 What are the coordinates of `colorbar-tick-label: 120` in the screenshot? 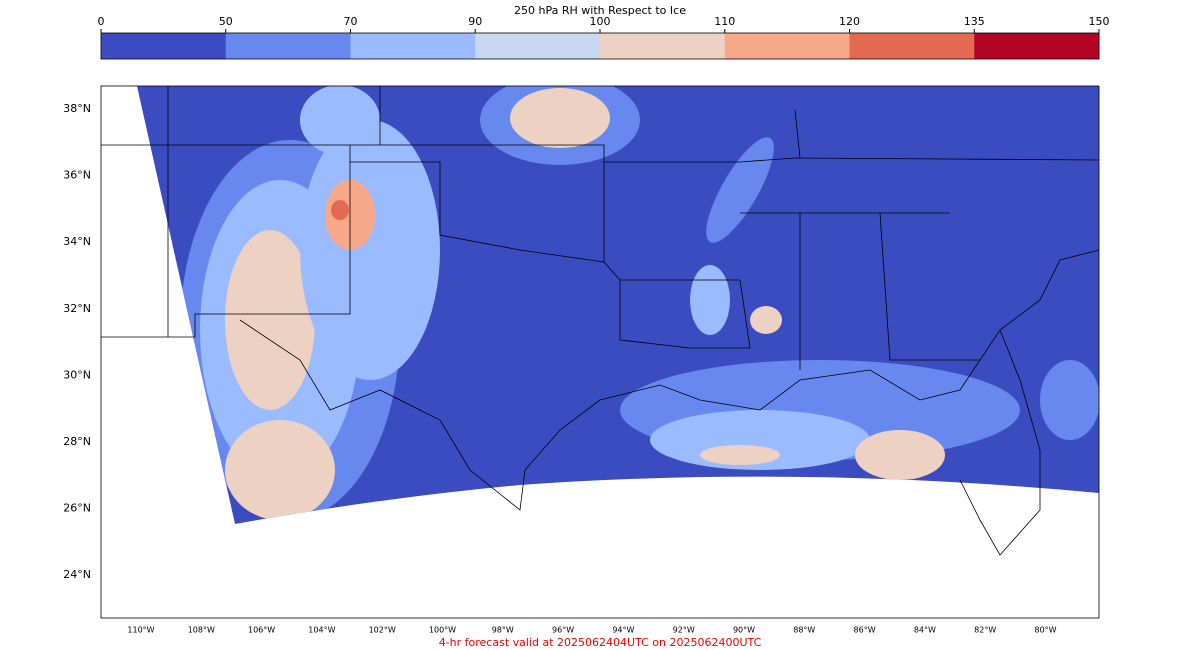 It's located at (849, 21).